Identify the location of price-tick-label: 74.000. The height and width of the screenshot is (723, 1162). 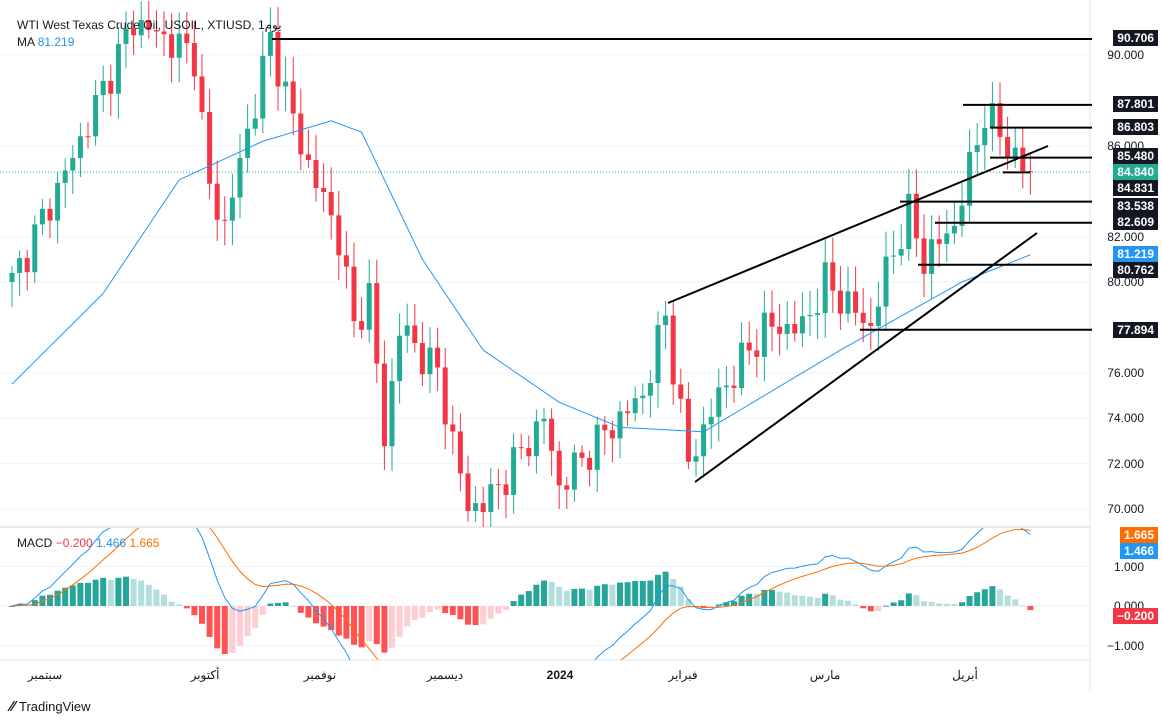
(1125, 418).